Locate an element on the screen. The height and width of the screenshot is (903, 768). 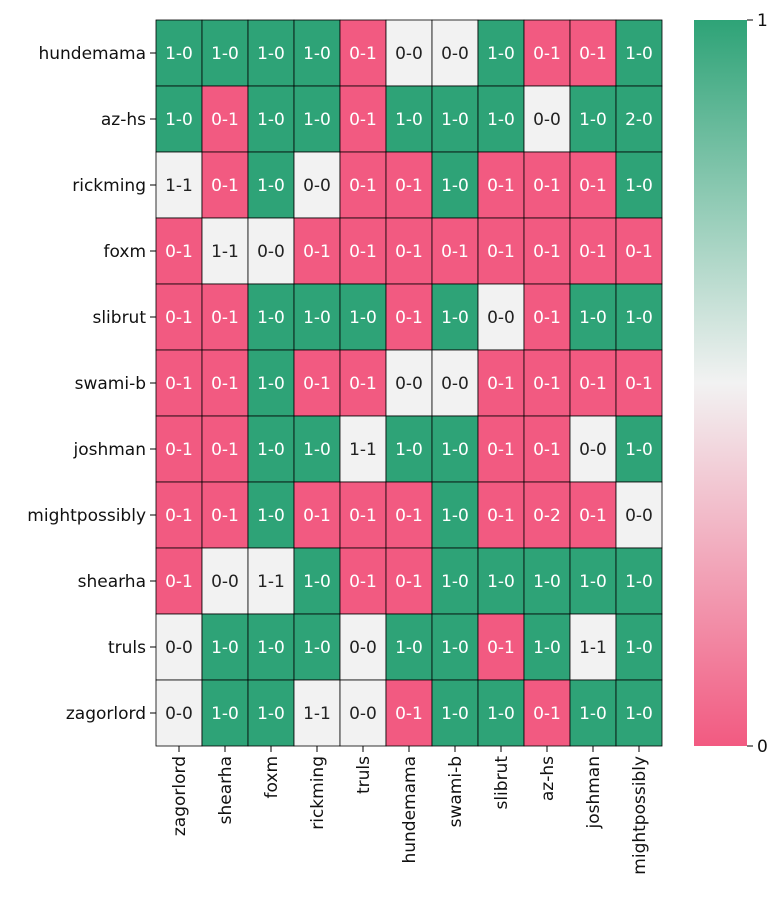
column-label: az-hs is located at coordinates (548, 778).